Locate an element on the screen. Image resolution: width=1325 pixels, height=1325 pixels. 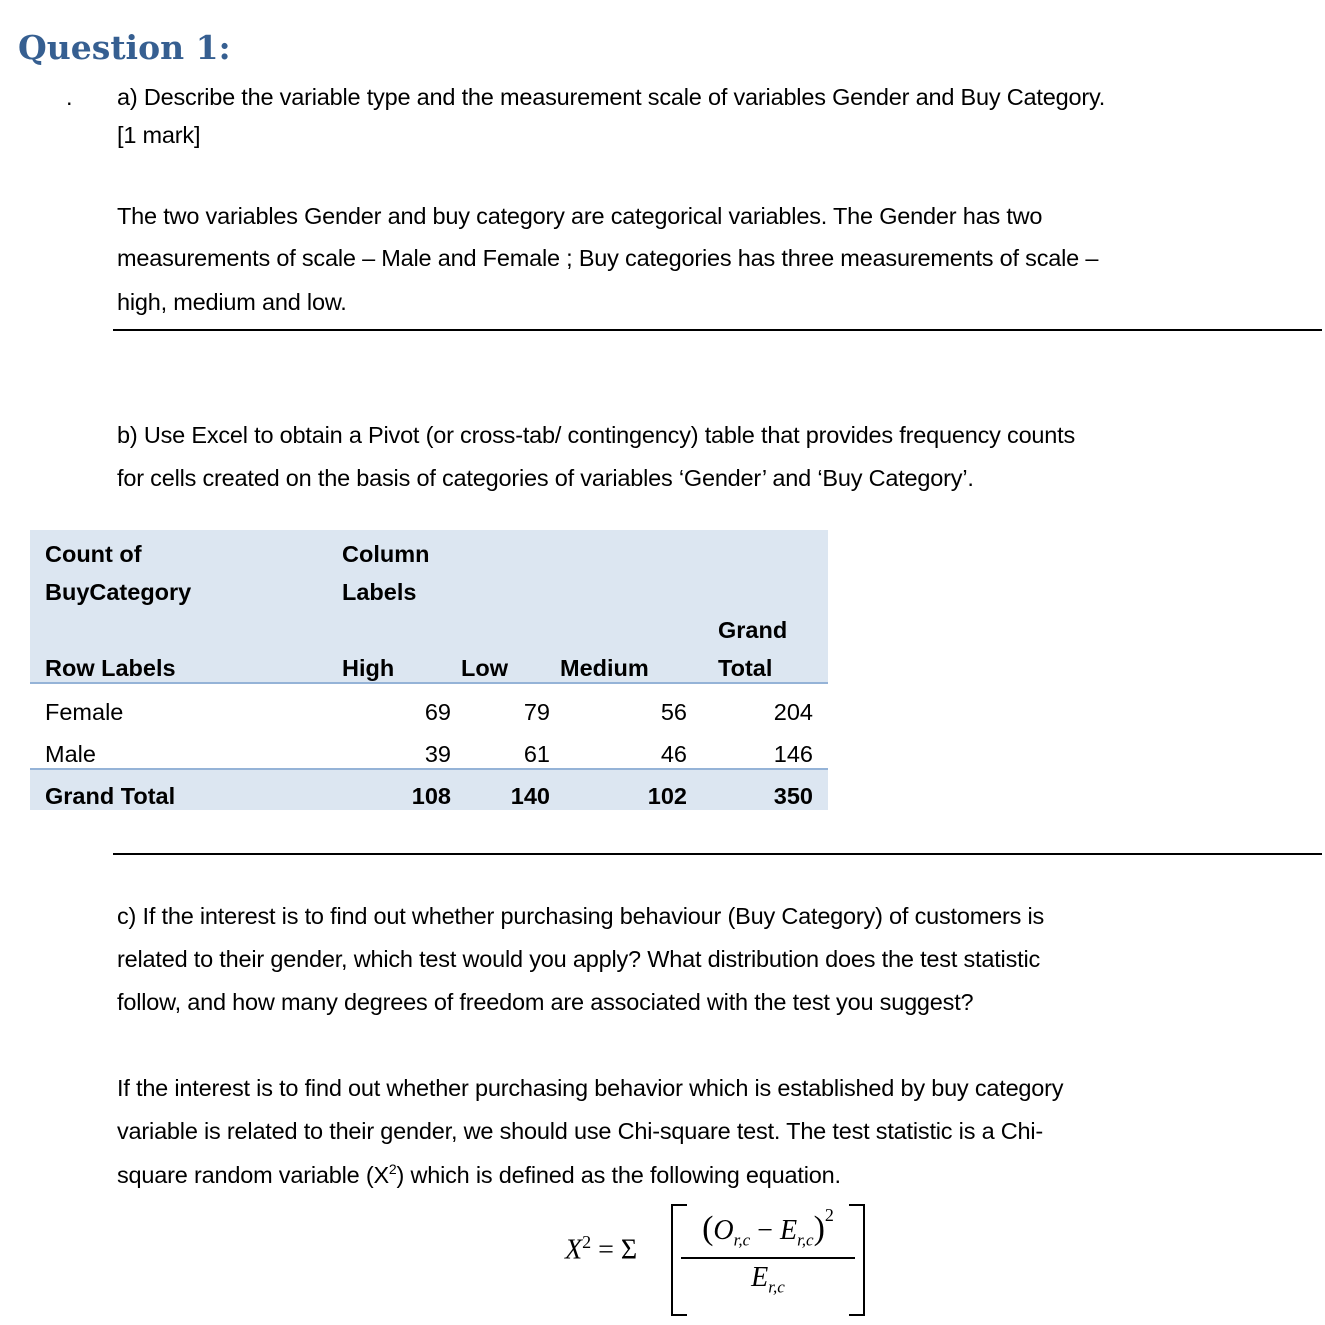
cell: 79 is located at coordinates (500, 704).